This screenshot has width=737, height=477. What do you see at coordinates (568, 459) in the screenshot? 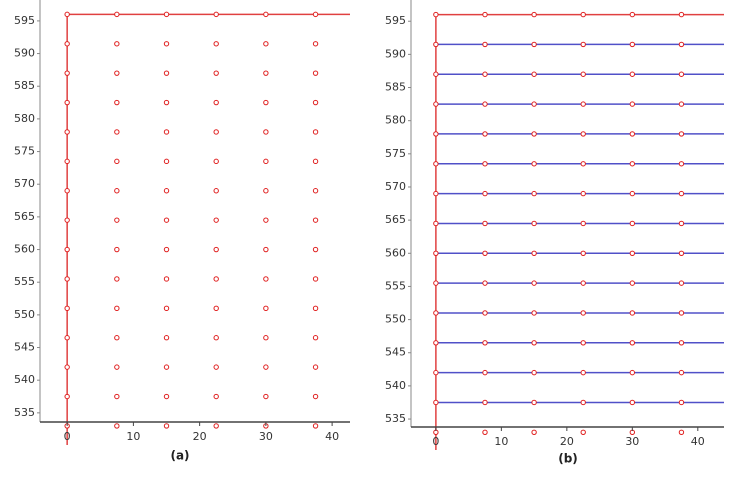
I see `panel-caption: (b)` at bounding box center [568, 459].